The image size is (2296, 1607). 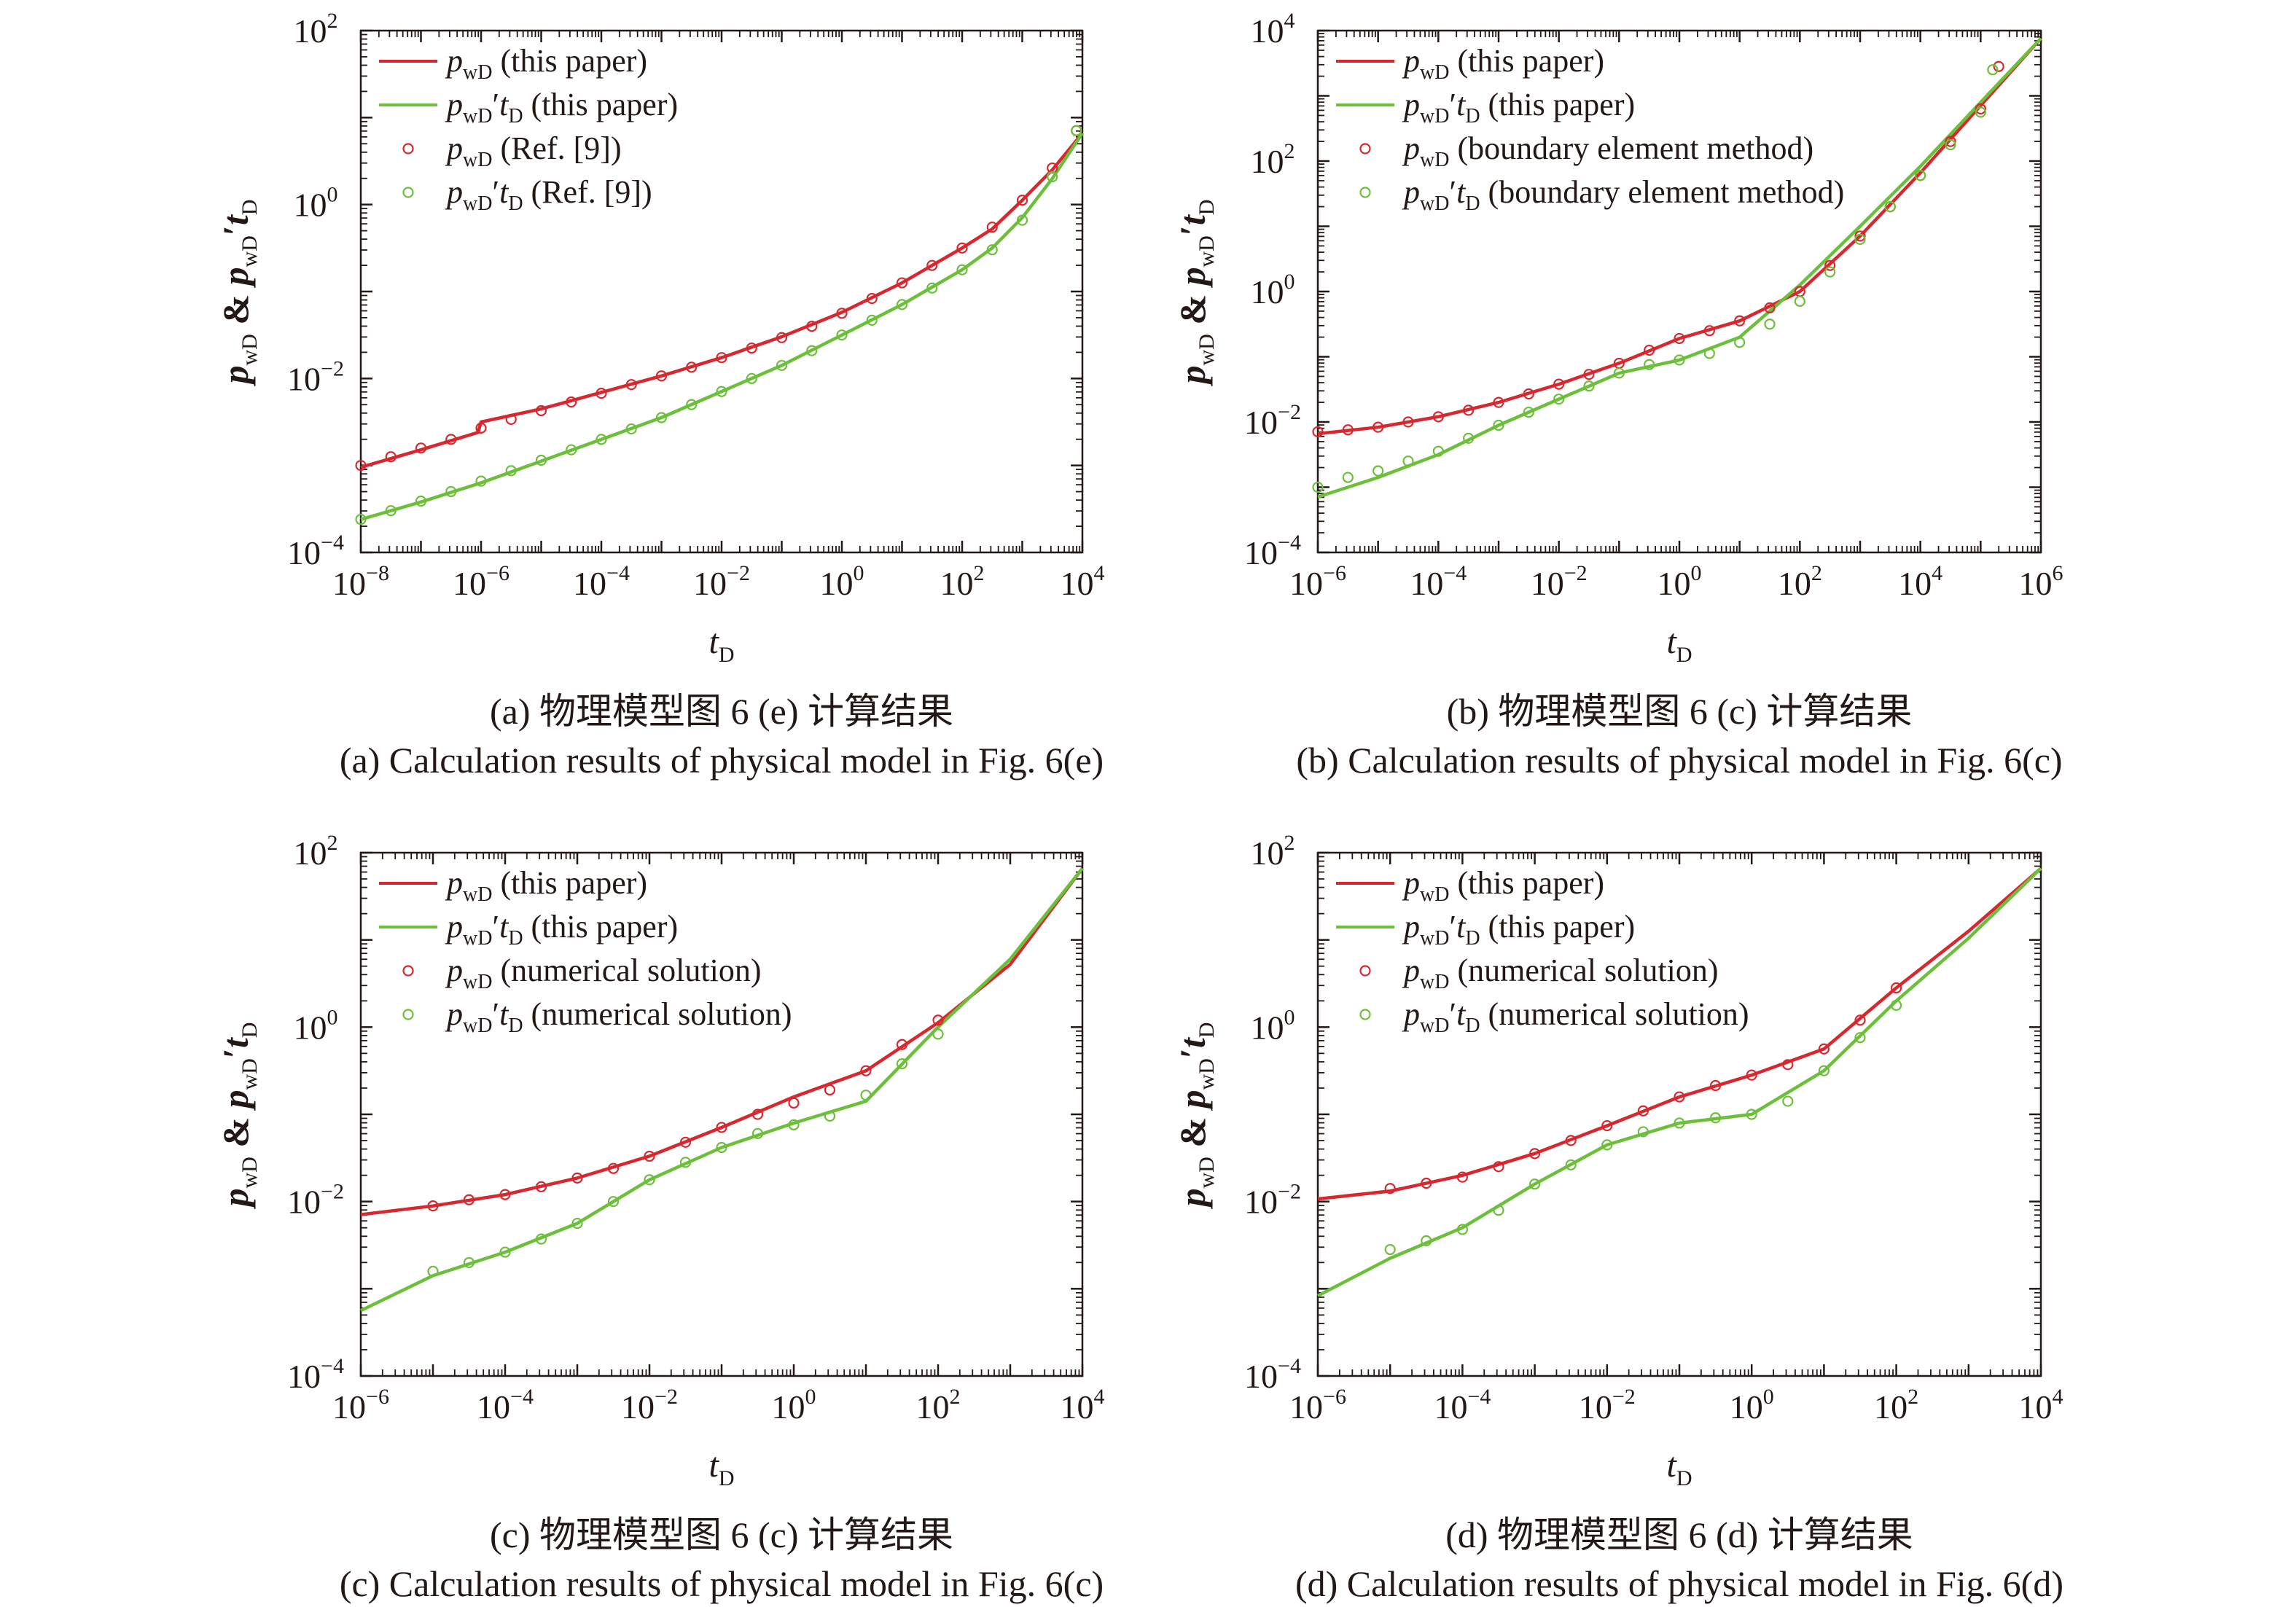 What do you see at coordinates (722, 1041) in the screenshot?
I see `series-line-red` at bounding box center [722, 1041].